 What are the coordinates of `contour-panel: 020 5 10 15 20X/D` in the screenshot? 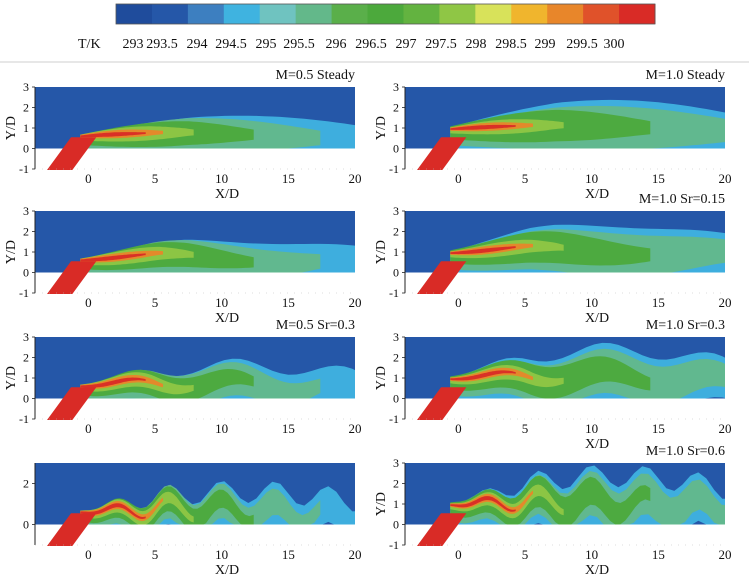 It's located at (192, 520).